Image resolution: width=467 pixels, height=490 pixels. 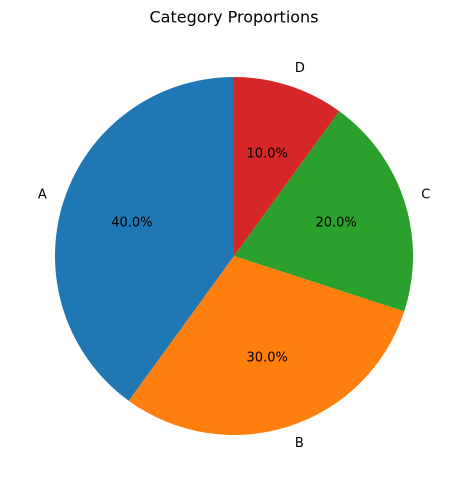 What do you see at coordinates (267, 153) in the screenshot?
I see `value-label: 10.0%` at bounding box center [267, 153].